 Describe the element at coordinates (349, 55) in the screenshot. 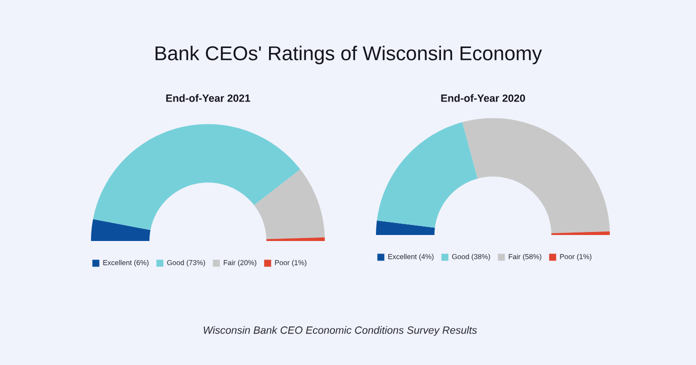

I see `chart-title: Bank CEOs' Ratings of Wisconsin Economy` at that location.